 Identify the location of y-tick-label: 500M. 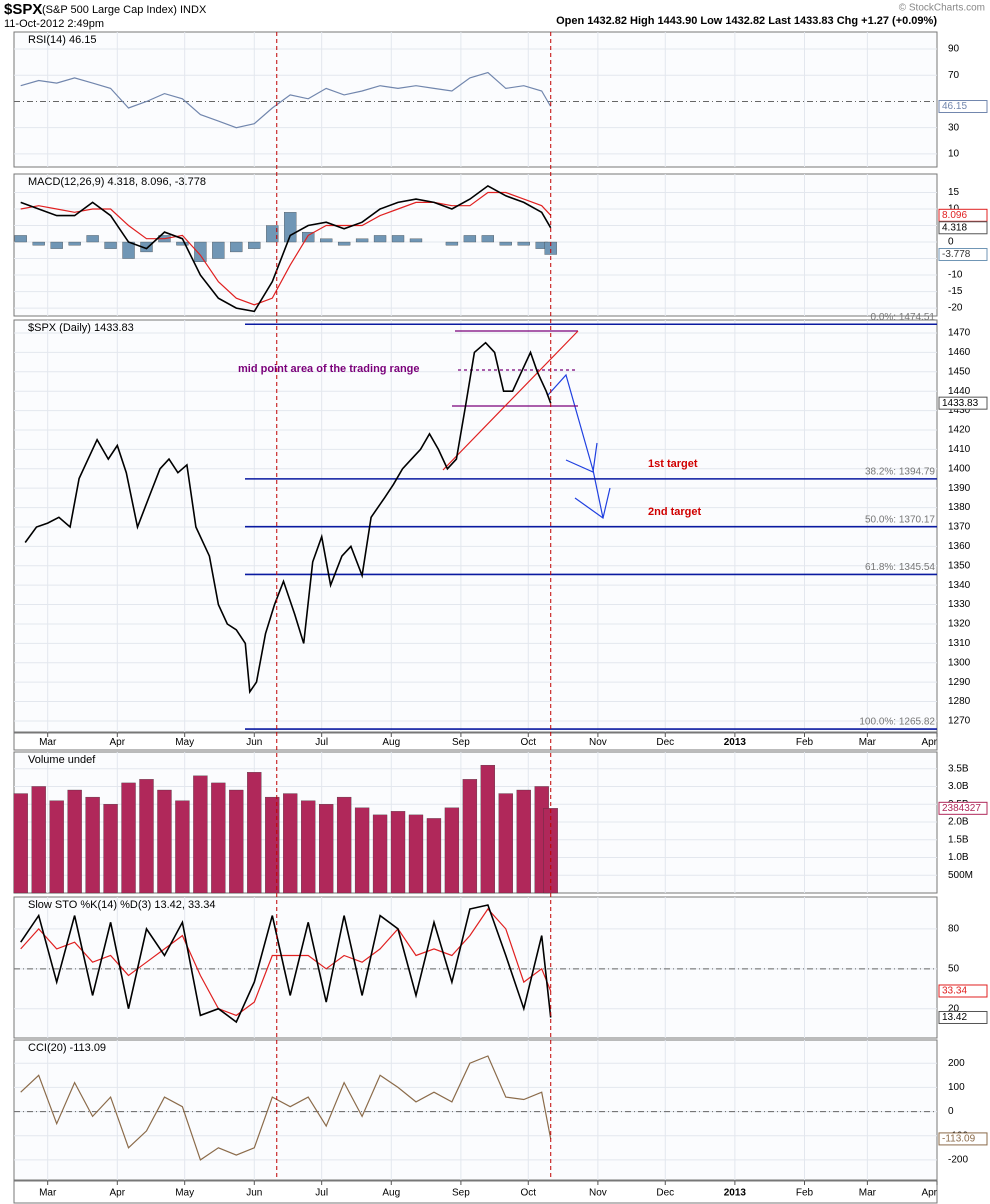
(960, 875).